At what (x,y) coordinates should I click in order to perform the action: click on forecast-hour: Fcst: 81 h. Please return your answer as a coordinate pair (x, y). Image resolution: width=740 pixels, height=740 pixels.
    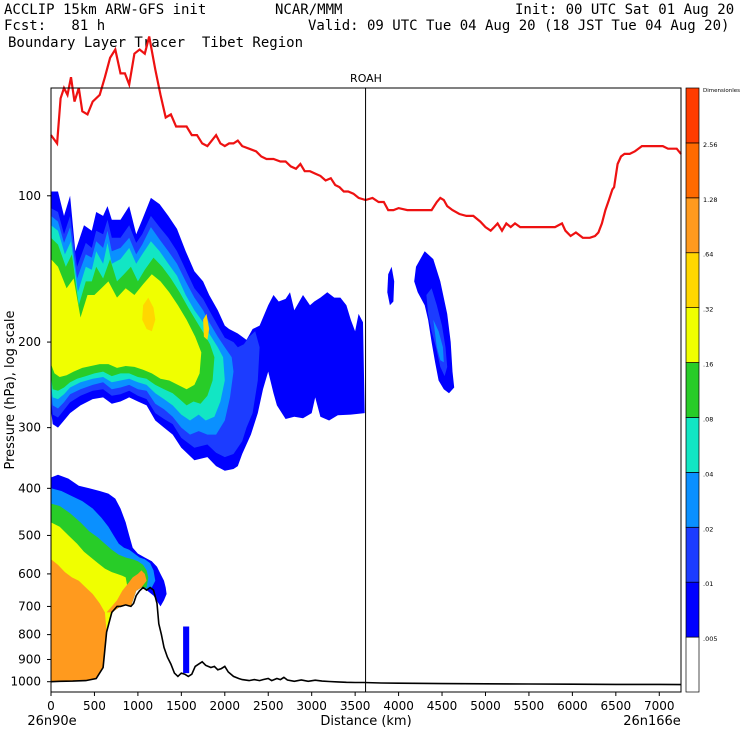
    Looking at the image, I should click on (55, 26).